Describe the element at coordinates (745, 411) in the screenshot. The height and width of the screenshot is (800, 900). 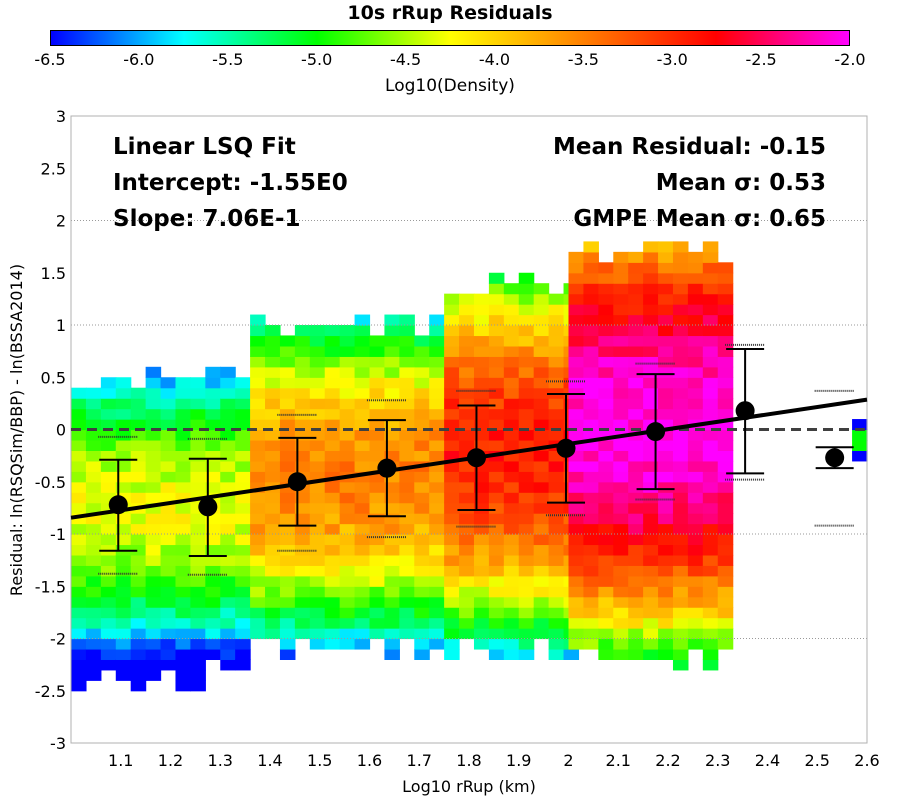
I see `mean-point` at that location.